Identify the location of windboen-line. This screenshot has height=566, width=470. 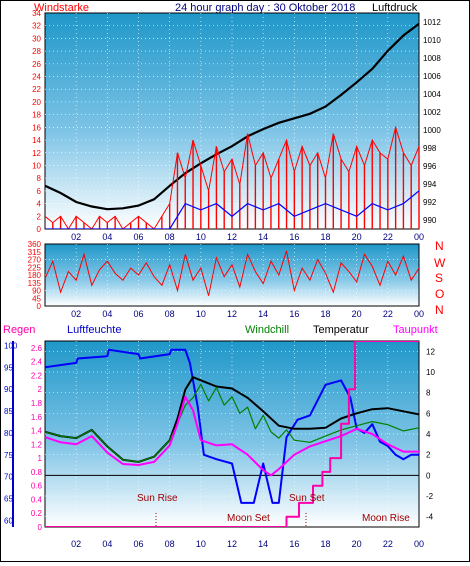
(232, 209).